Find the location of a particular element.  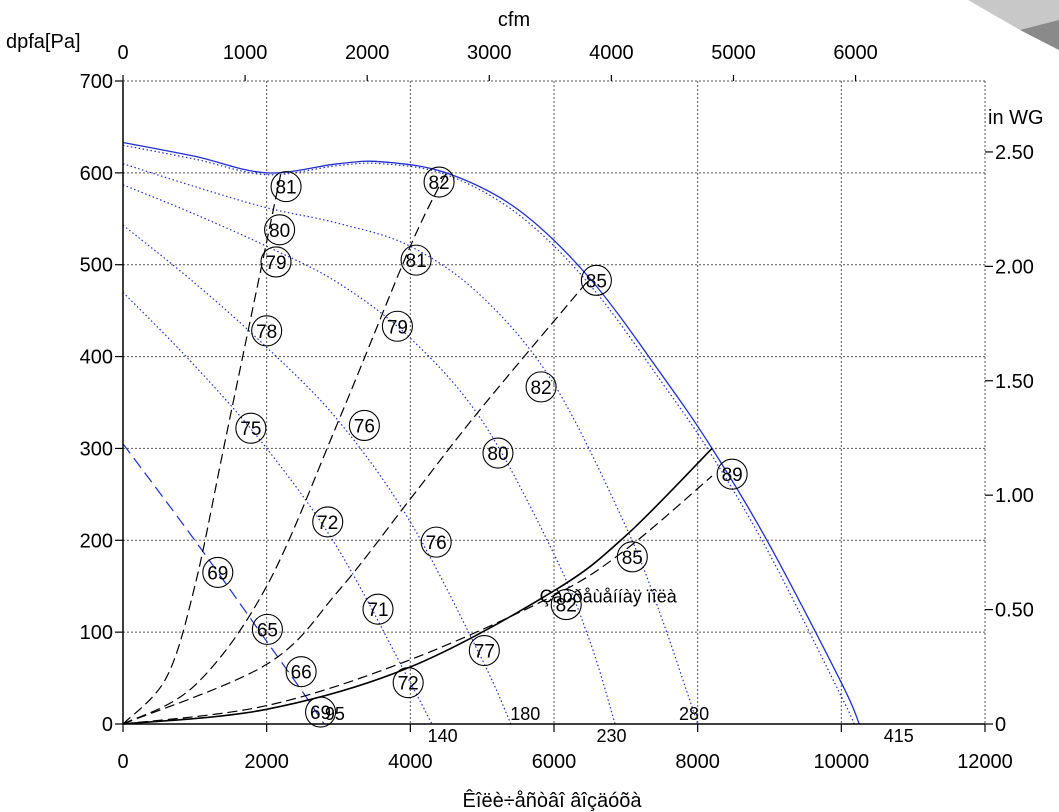

y2-axis-title: in WG is located at coordinates (1016, 118).